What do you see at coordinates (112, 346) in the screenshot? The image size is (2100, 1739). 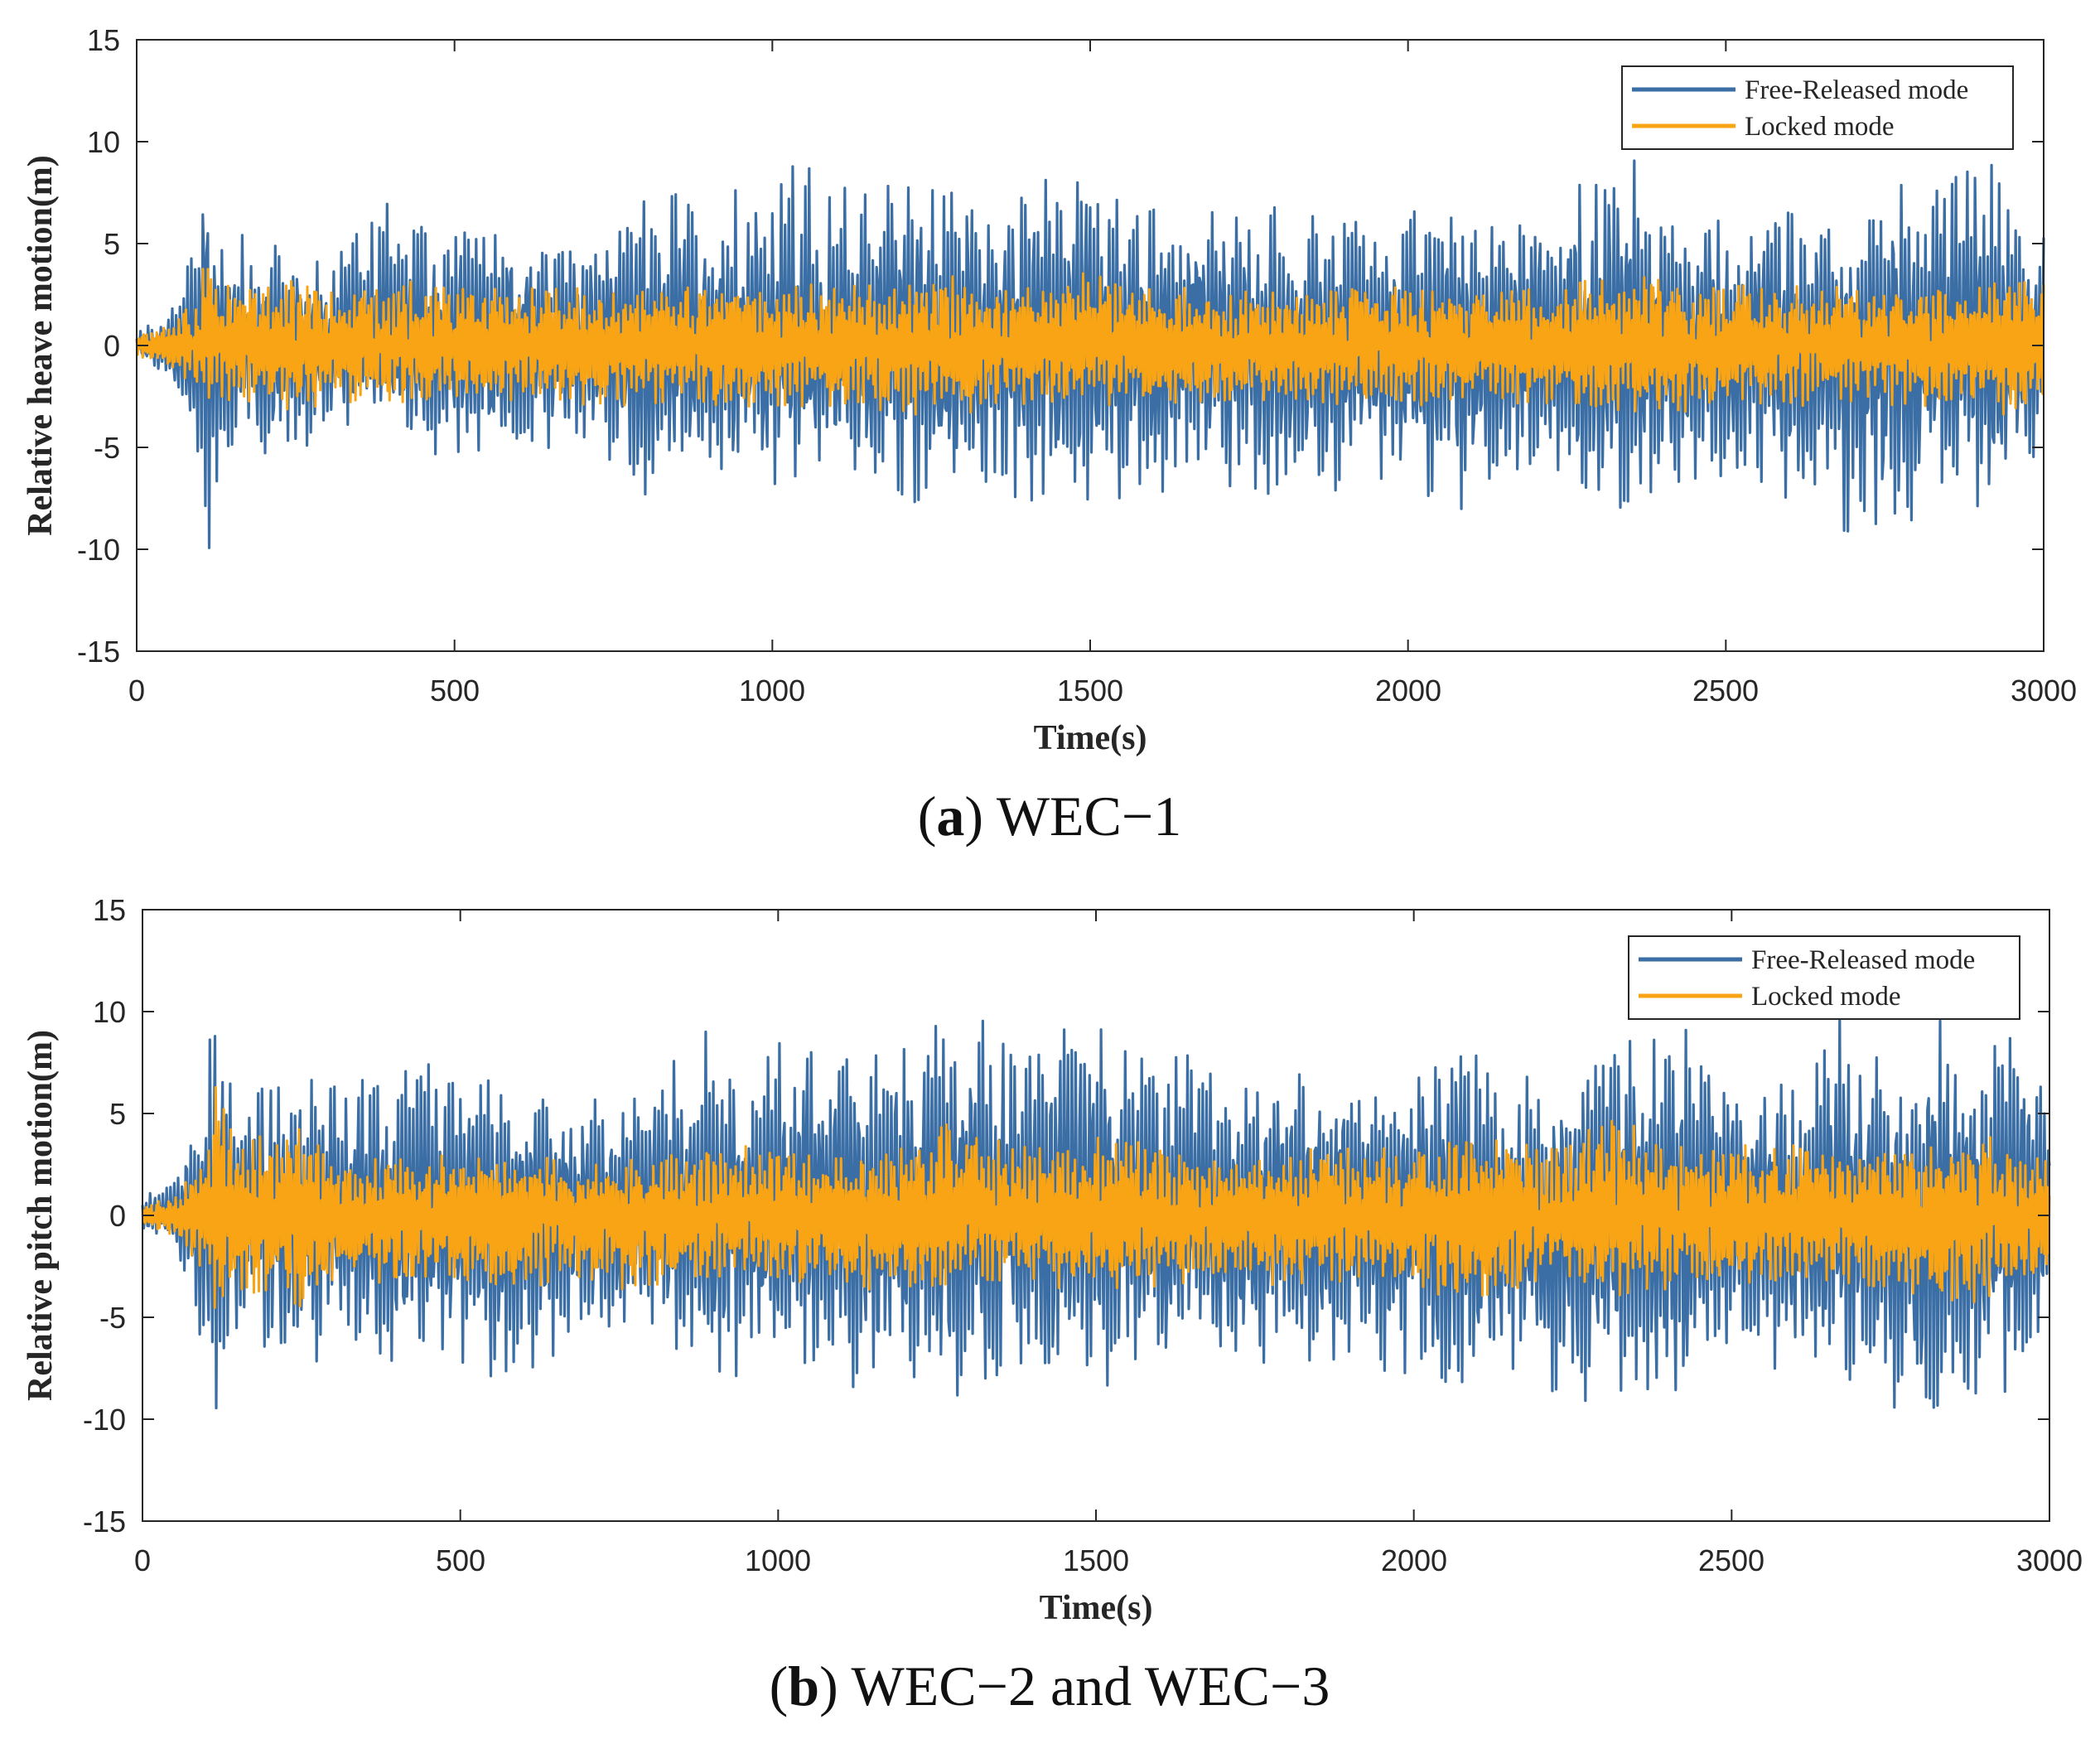 I see `panel-a-ytick-label: 0` at bounding box center [112, 346].